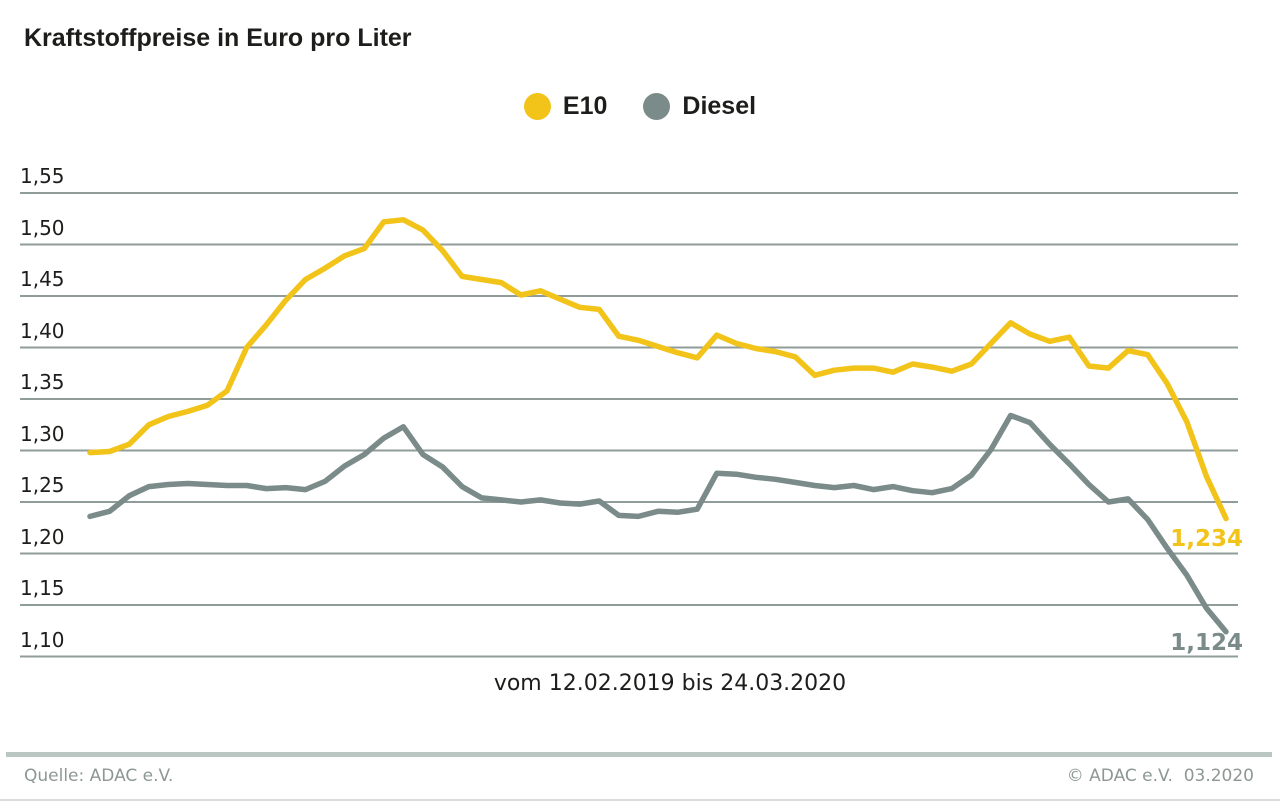 This screenshot has height=808, width=1280. What do you see at coordinates (42, 433) in the screenshot?
I see `y-axis-tick-label: 1,30` at bounding box center [42, 433].